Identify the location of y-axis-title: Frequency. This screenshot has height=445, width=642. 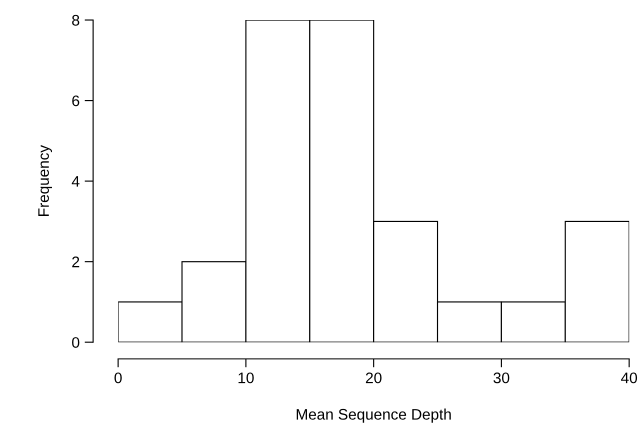
(45, 180).